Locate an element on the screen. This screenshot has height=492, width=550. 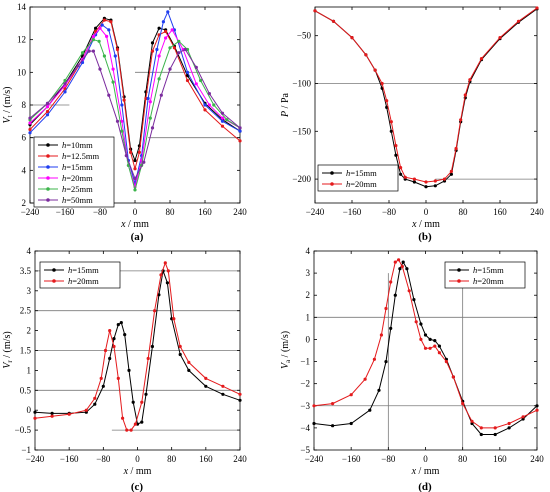
y-tick-label: 6 is located at coordinates (24, 138).